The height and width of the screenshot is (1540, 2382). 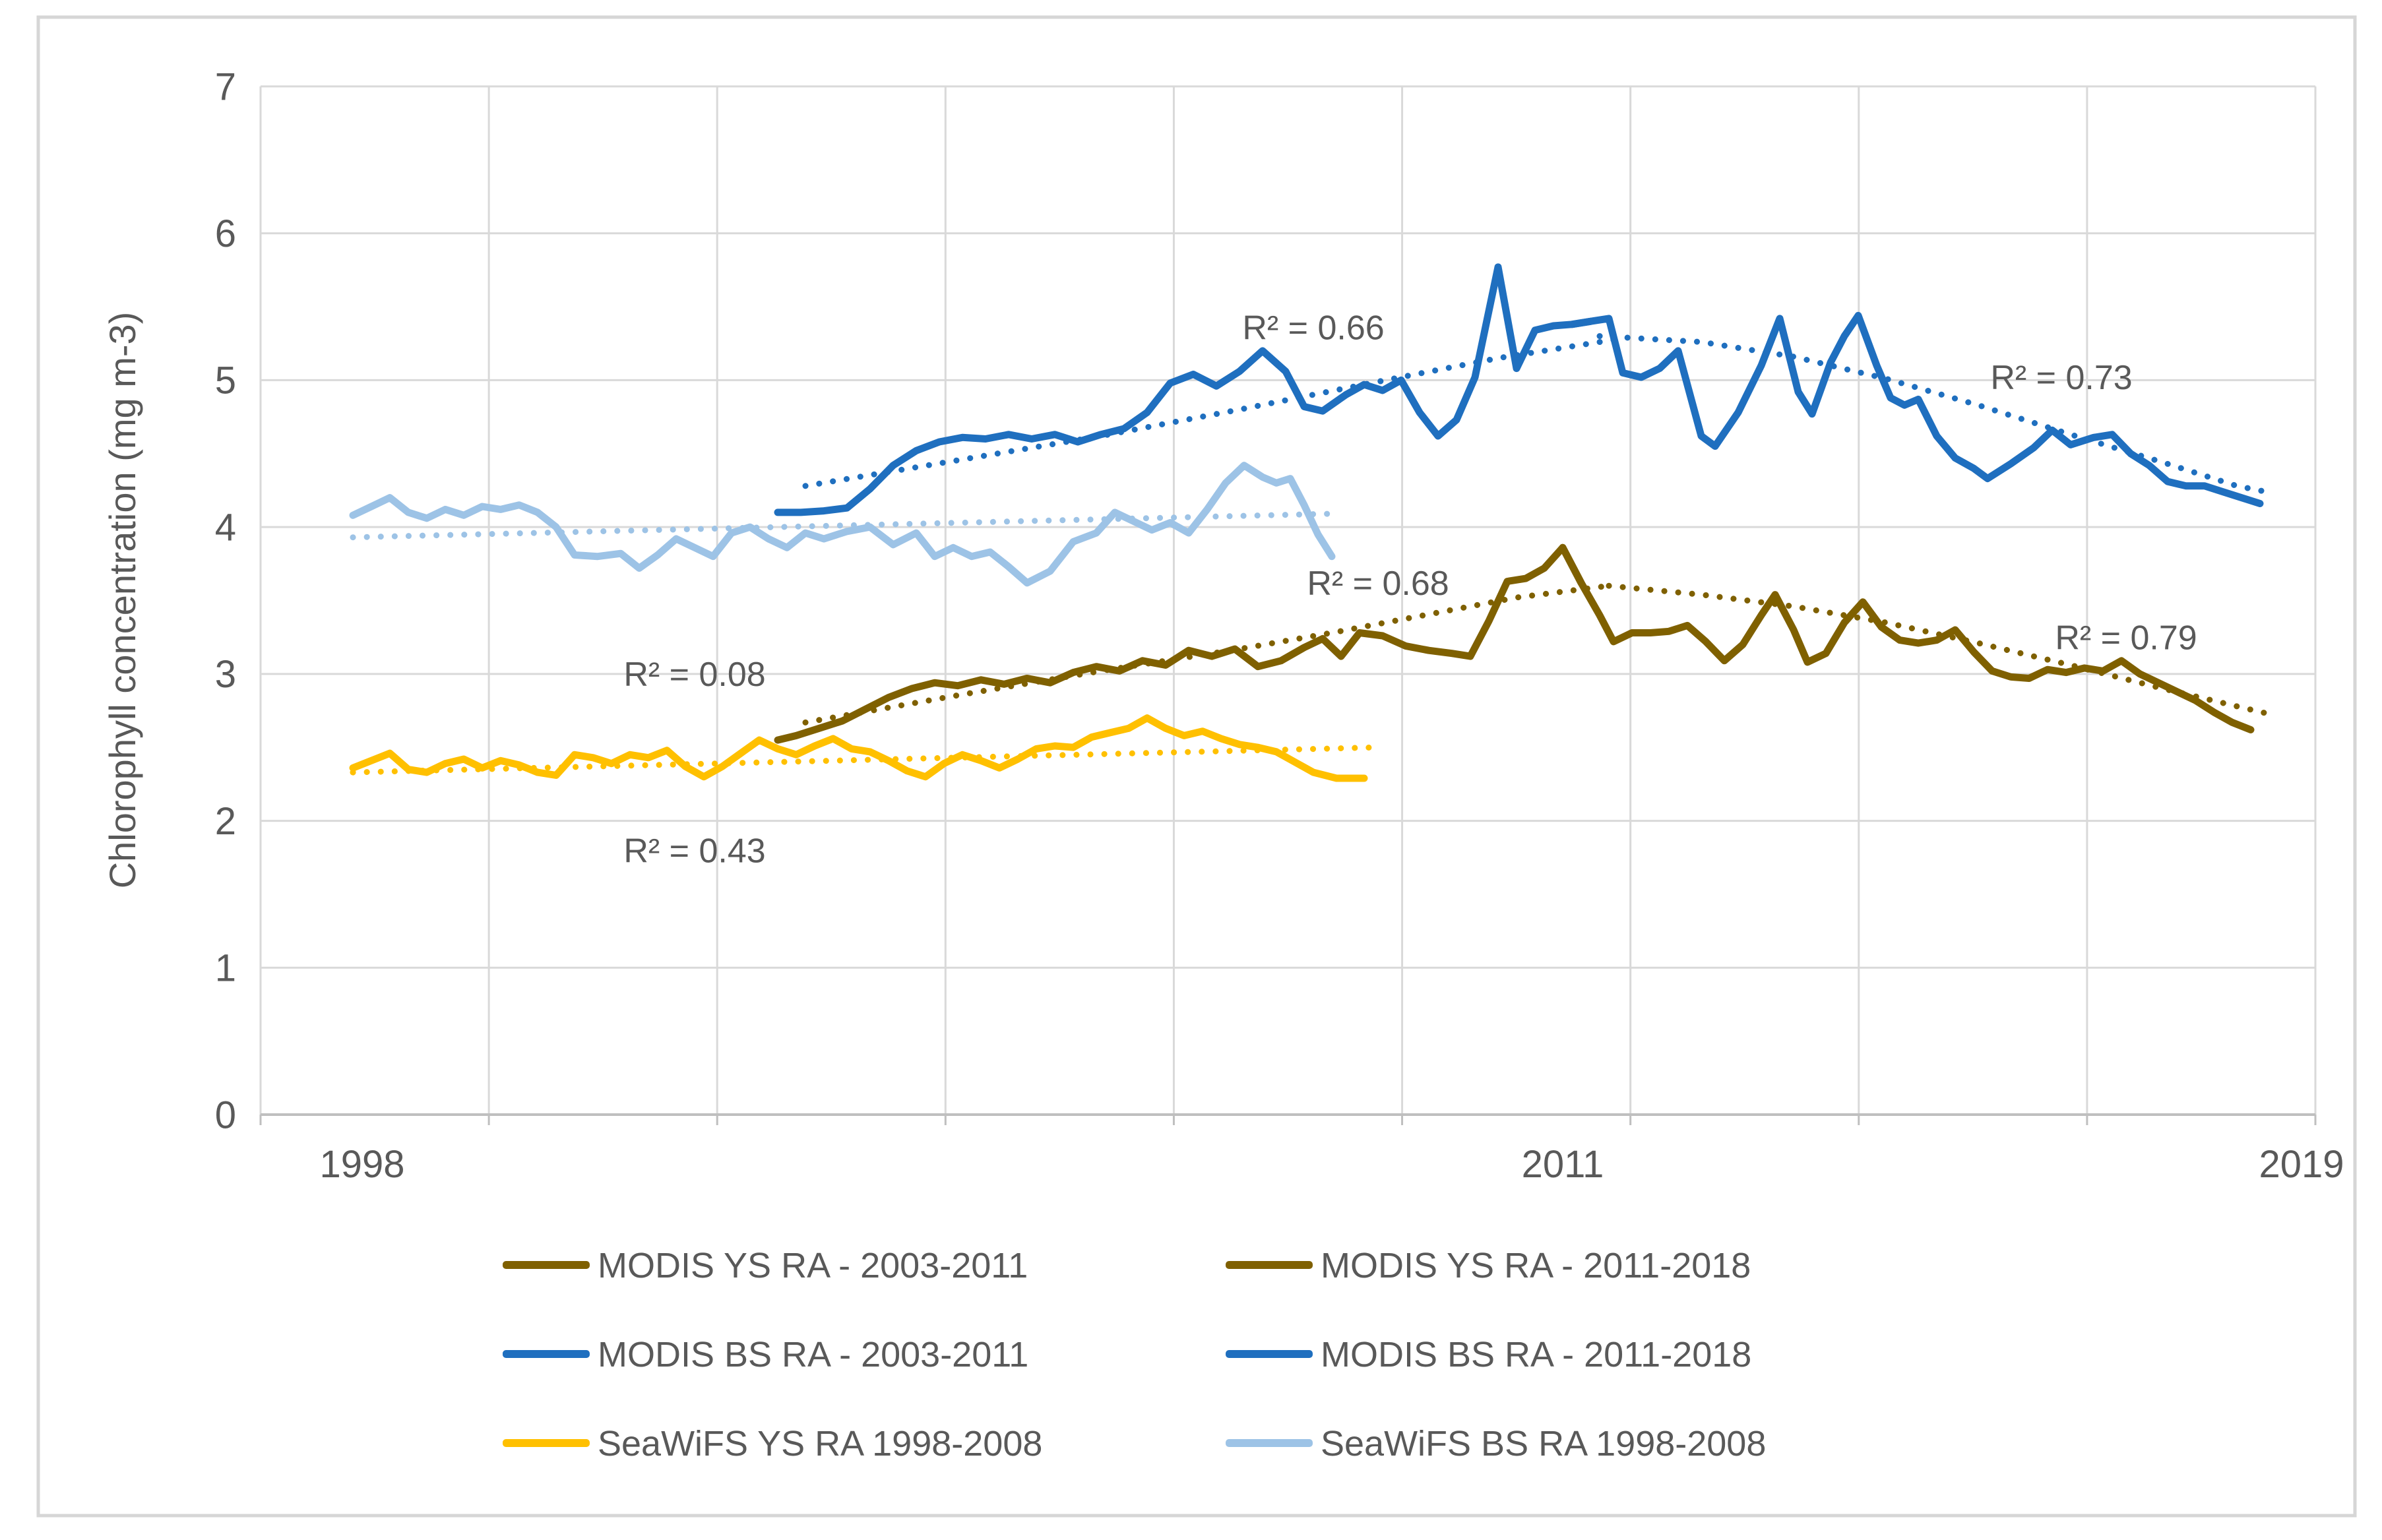 What do you see at coordinates (225, 527) in the screenshot?
I see `y-tick-label: 4` at bounding box center [225, 527].